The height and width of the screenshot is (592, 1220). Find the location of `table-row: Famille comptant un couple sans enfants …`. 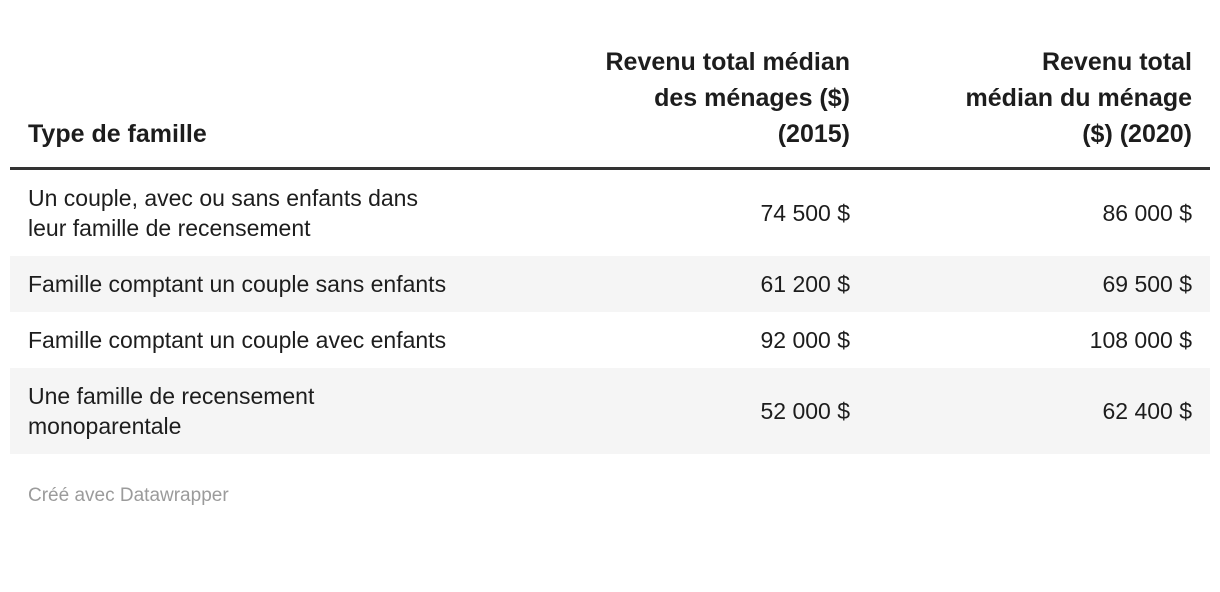

table-row: Famille comptant un couple sans enfants … is located at coordinates (610, 284).